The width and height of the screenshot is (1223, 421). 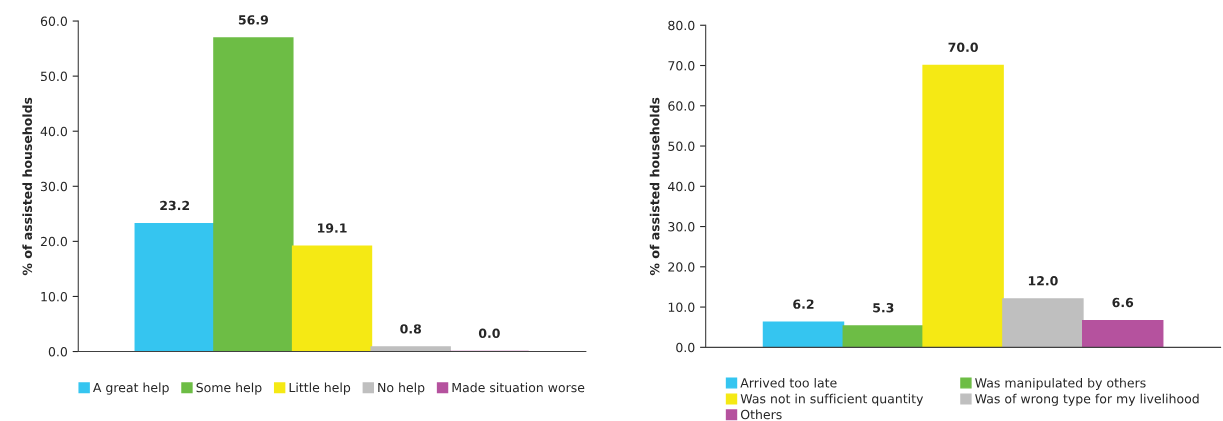 I want to click on data-label: 23.2, so click(x=175, y=205).